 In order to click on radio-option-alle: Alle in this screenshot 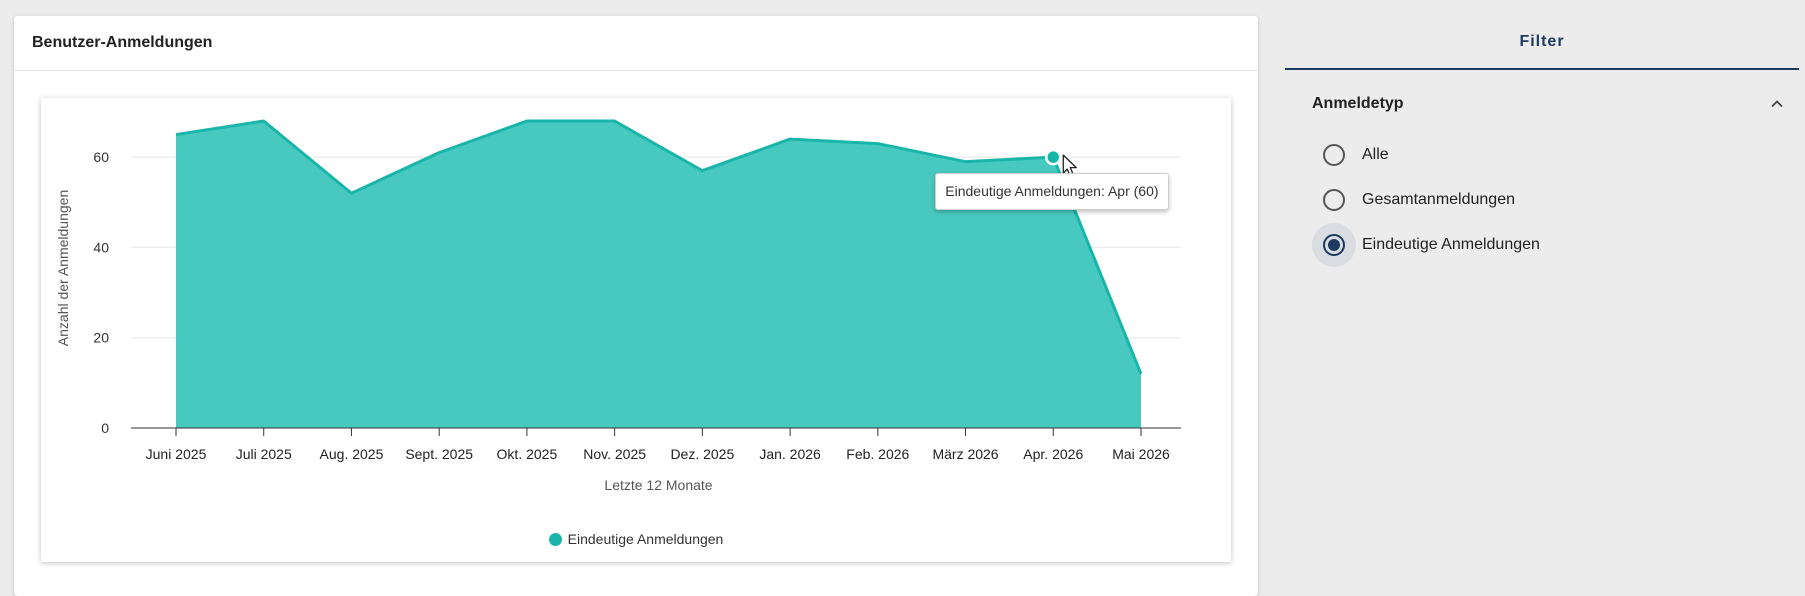, I will do `click(1555, 154)`.